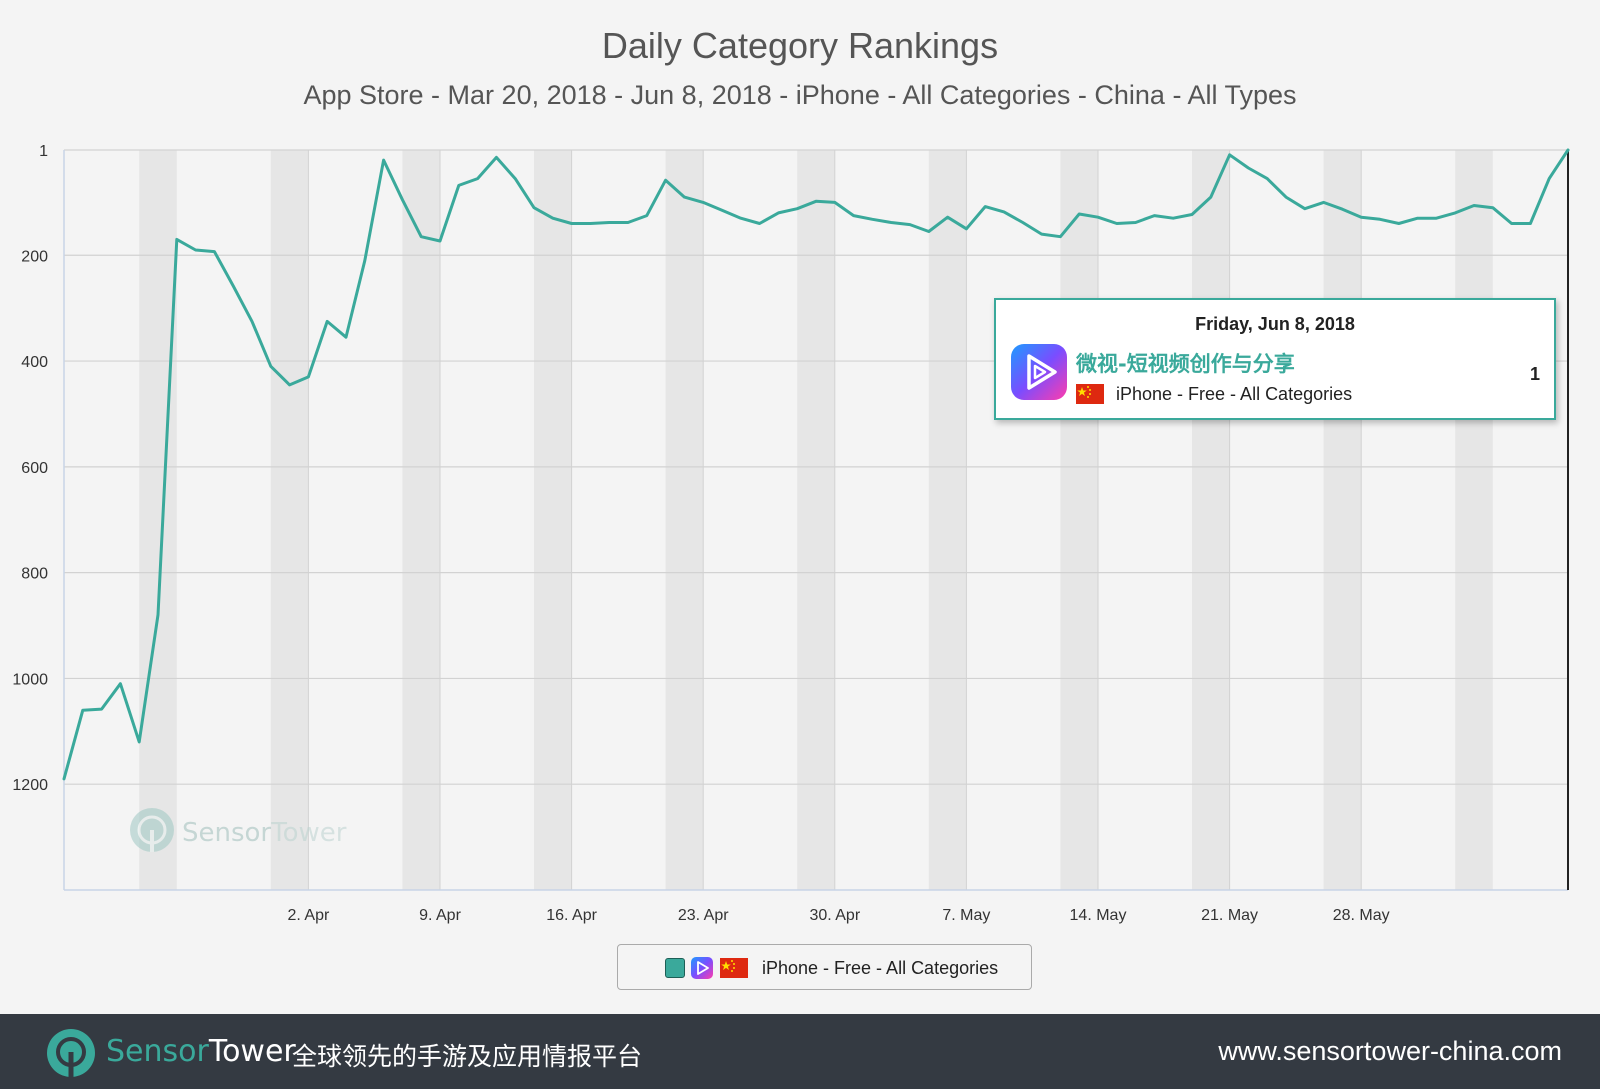 The width and height of the screenshot is (1600, 1089). What do you see at coordinates (34, 574) in the screenshot?
I see `y-tick-label: 800` at bounding box center [34, 574].